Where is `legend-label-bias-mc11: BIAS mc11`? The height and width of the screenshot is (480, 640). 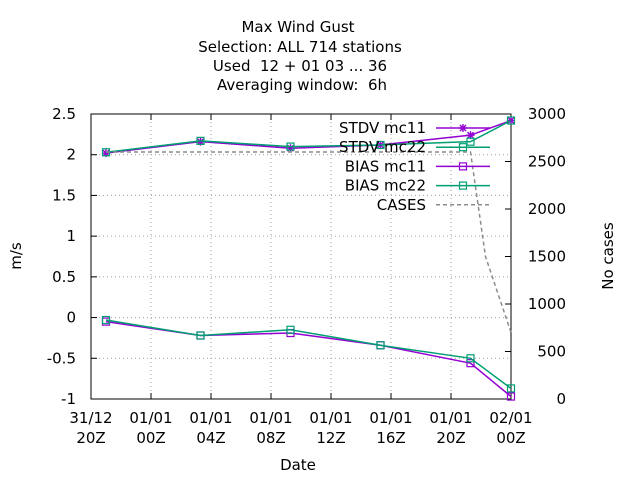 legend-label-bias-mc11: BIAS mc11 is located at coordinates (385, 166).